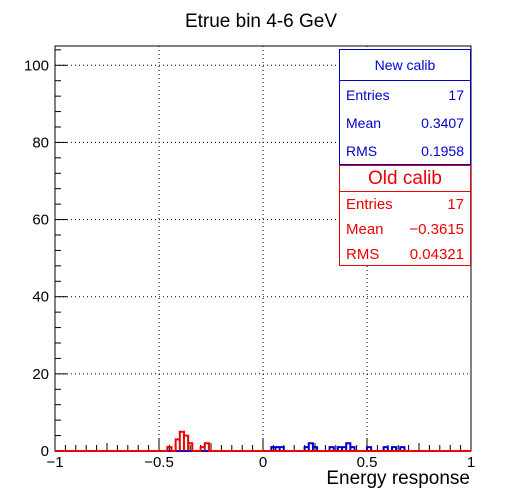 This screenshot has height=500, width=523. I want to click on y-tick-label: 20, so click(40, 374).